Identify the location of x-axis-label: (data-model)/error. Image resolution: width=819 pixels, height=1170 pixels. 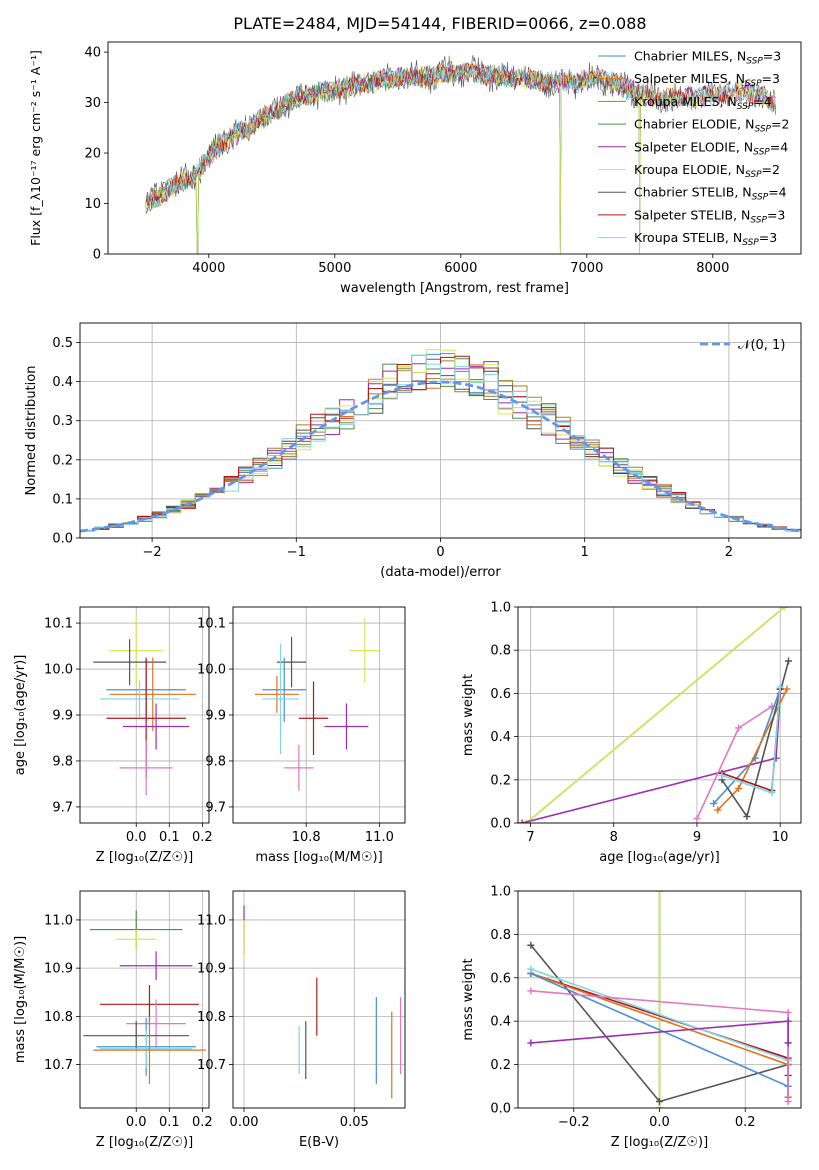
(440, 572).